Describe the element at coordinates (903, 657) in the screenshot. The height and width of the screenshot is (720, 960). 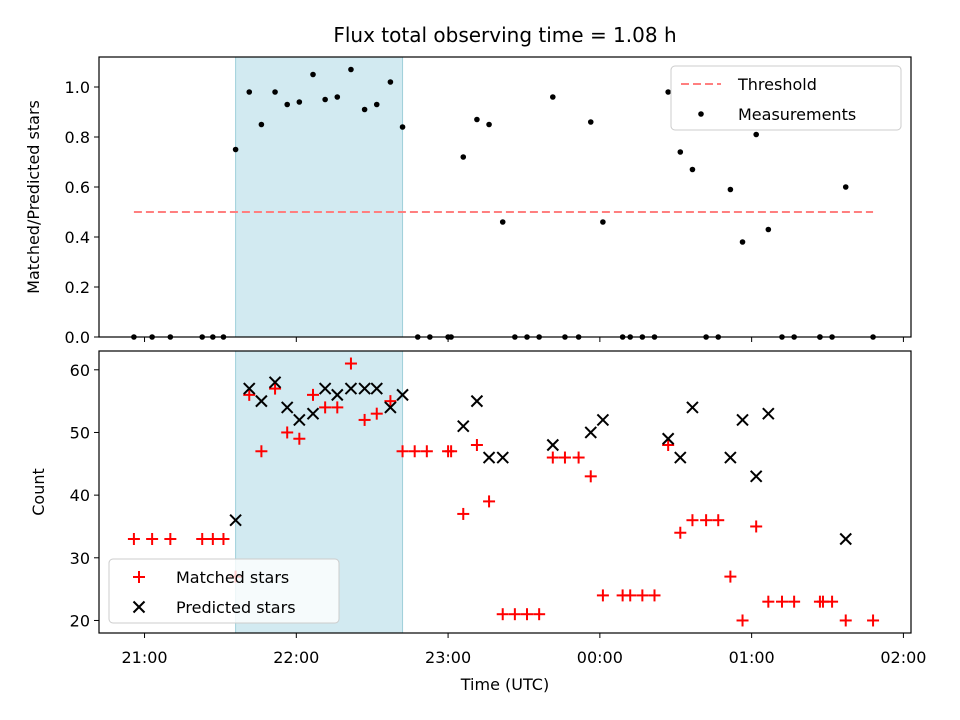
I see `x-tick-label: 02:00` at that location.